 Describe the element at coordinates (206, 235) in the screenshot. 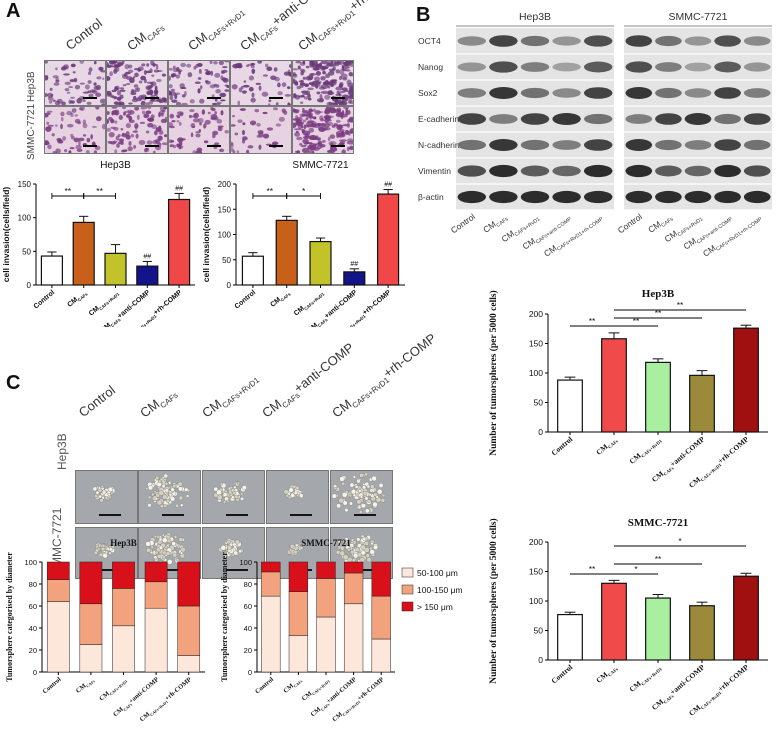

I see `y-axis-label: cell invasion(cells/field)` at that location.